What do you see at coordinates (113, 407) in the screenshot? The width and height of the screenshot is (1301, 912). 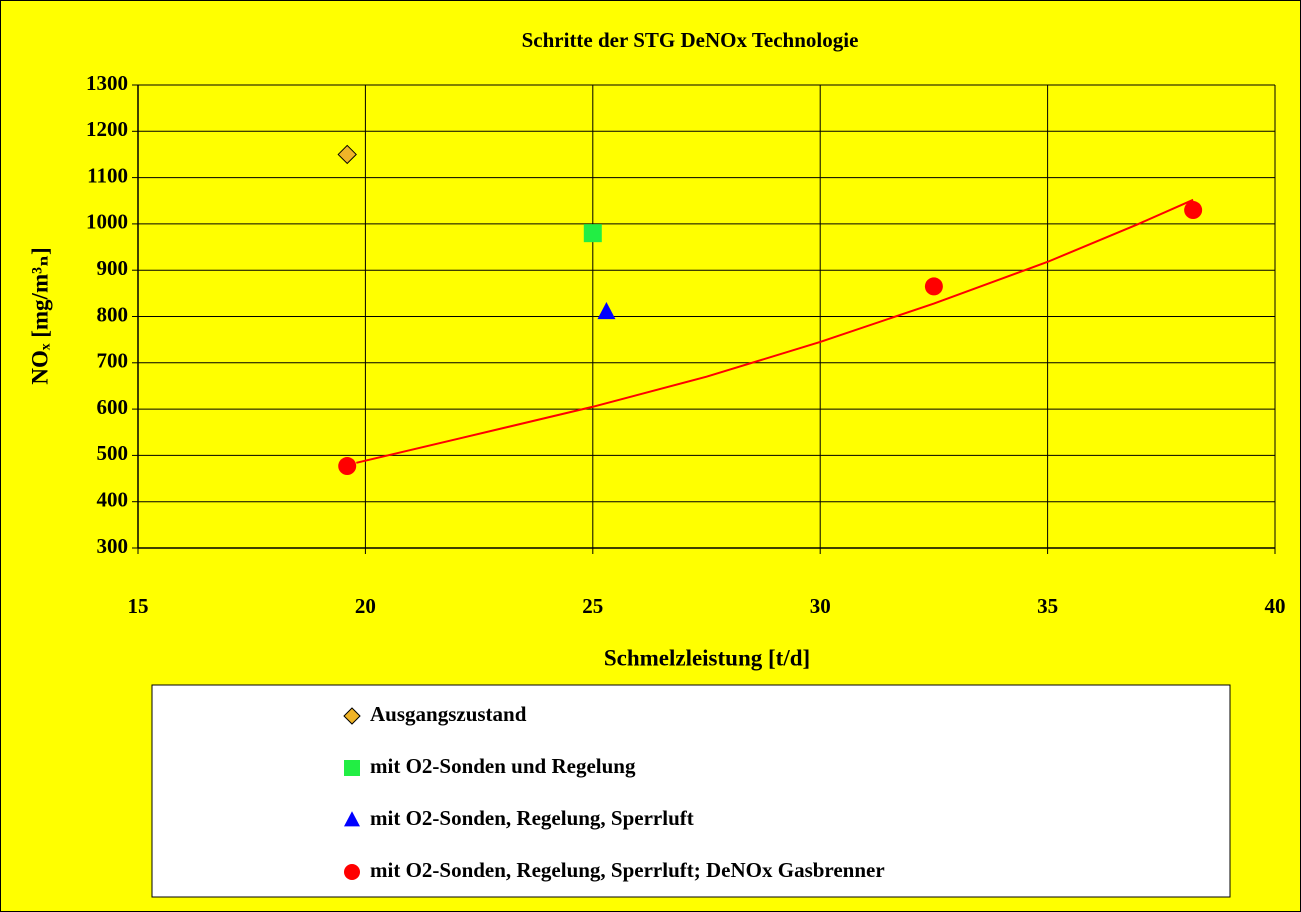 I see `y-tick-label: 600` at bounding box center [113, 407].